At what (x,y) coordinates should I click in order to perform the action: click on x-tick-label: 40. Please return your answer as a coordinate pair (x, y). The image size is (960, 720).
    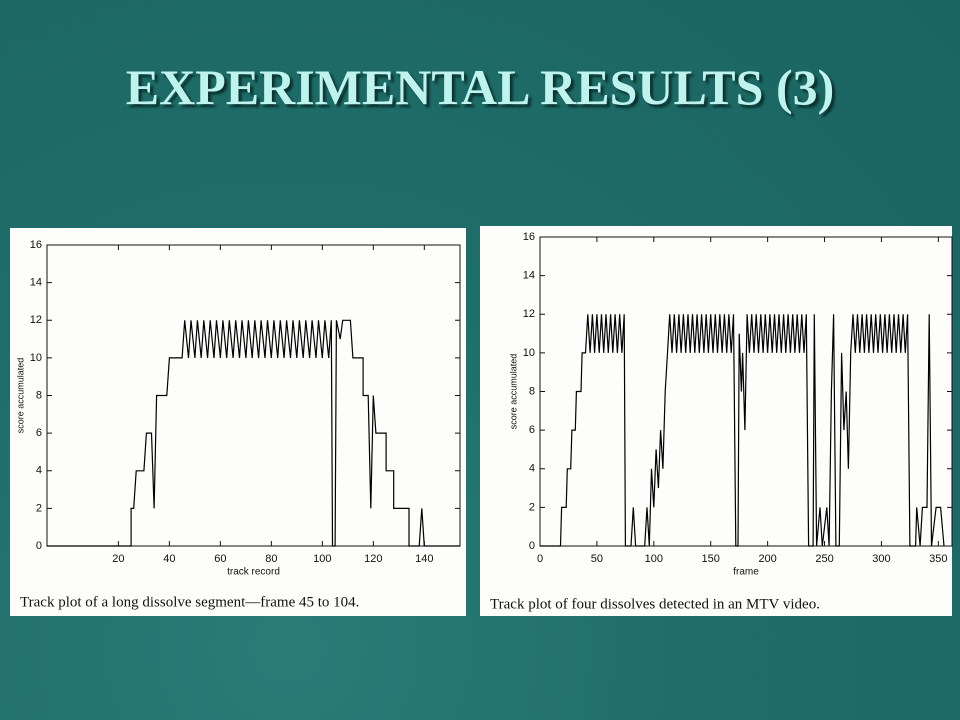
    Looking at the image, I should click on (169, 559).